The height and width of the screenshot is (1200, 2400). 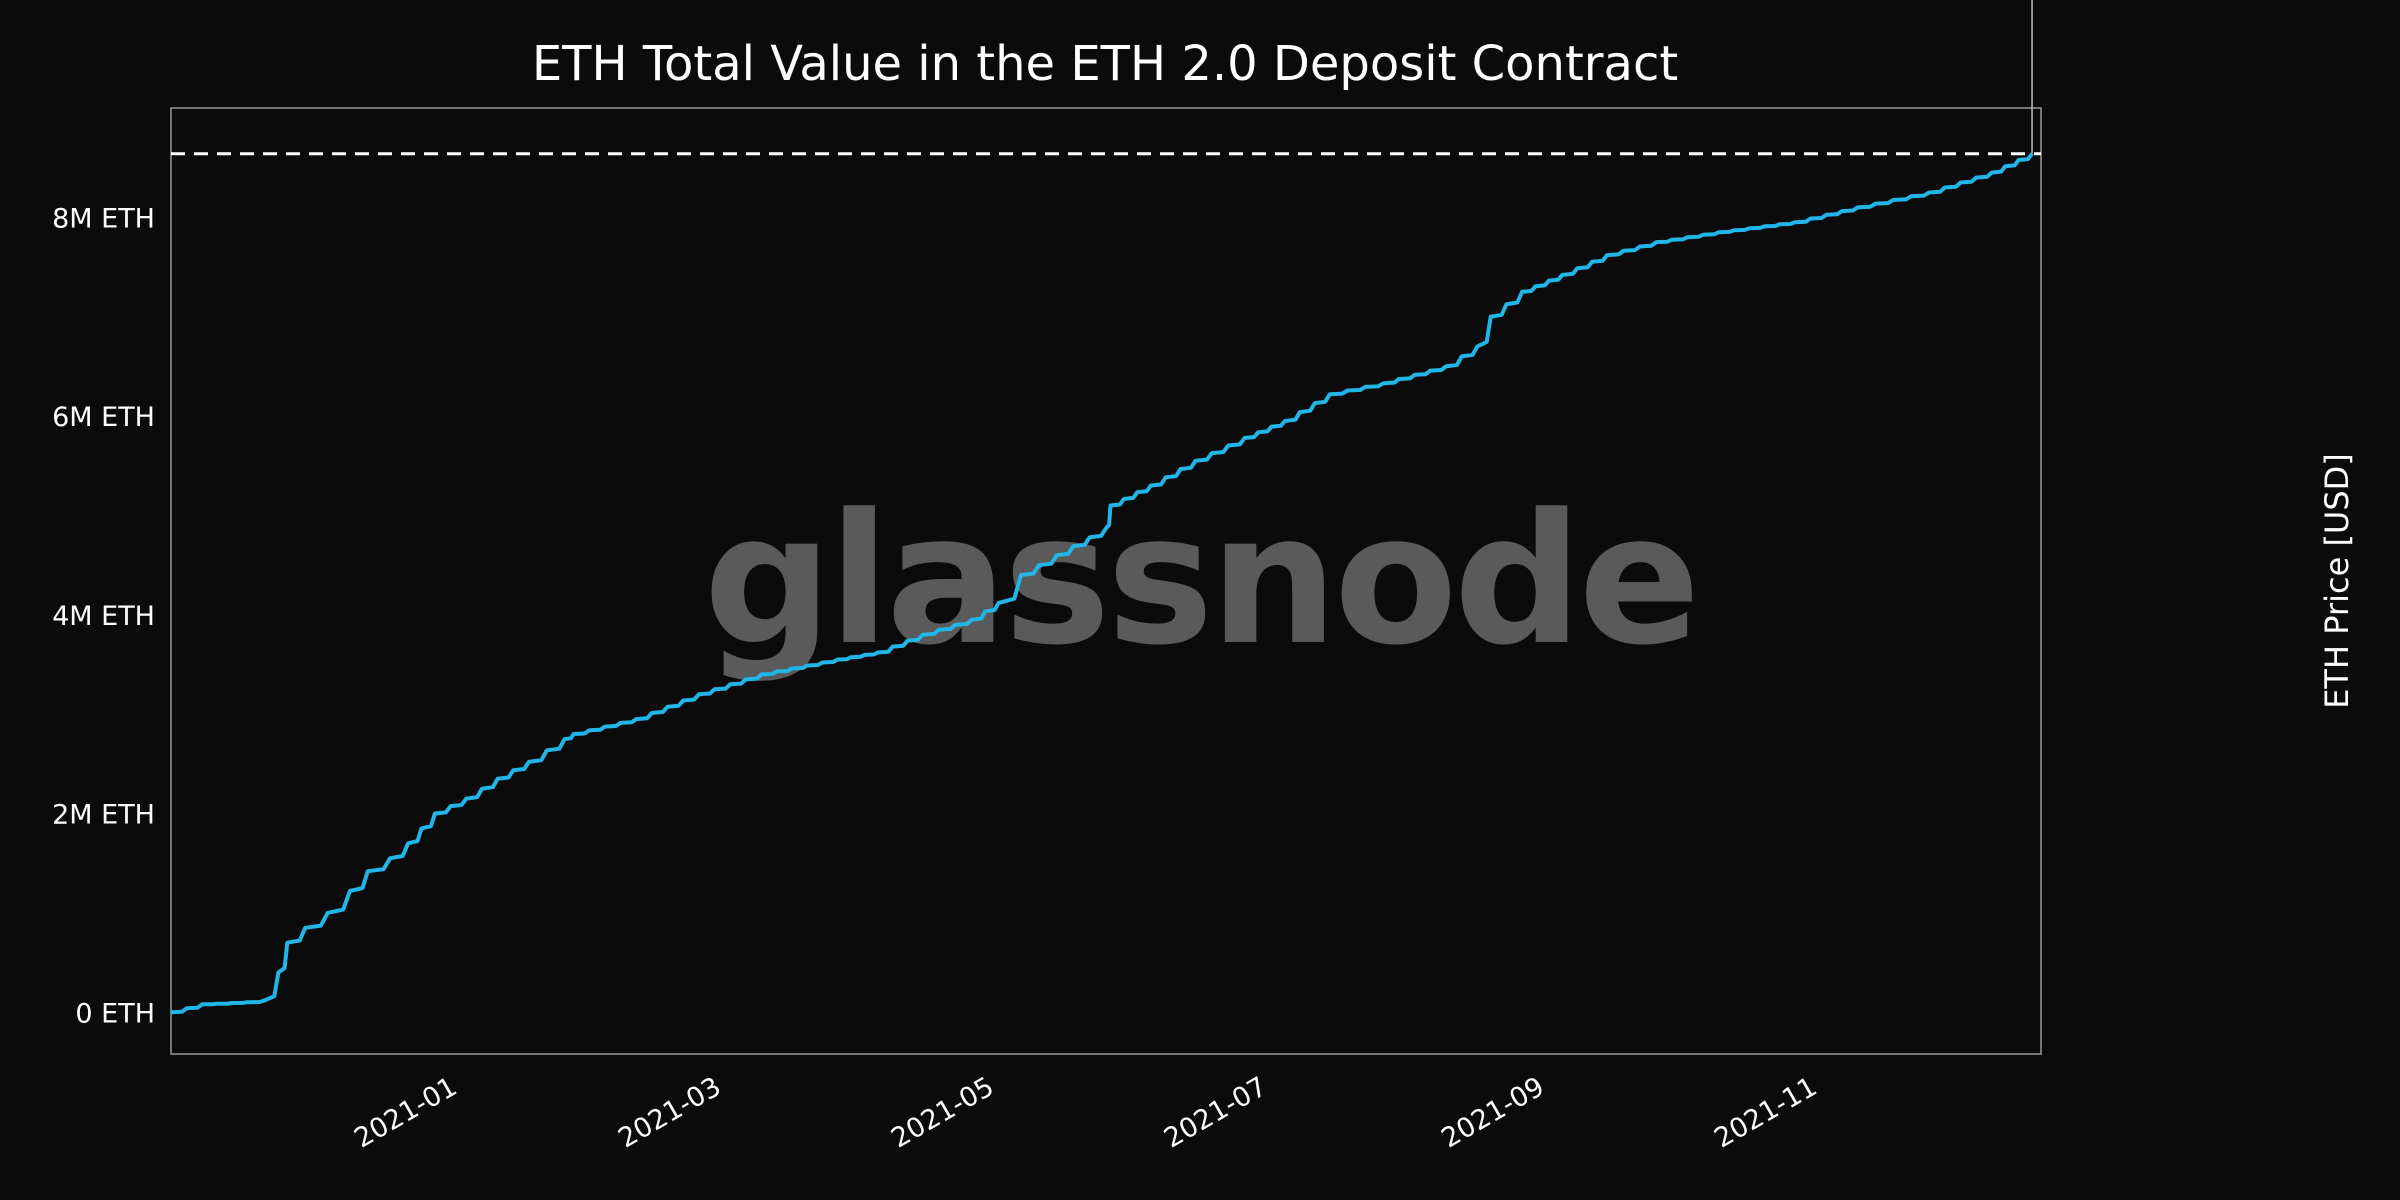 What do you see at coordinates (1492, 1112) in the screenshot?
I see `x-tick-label: 2021-09` at bounding box center [1492, 1112].